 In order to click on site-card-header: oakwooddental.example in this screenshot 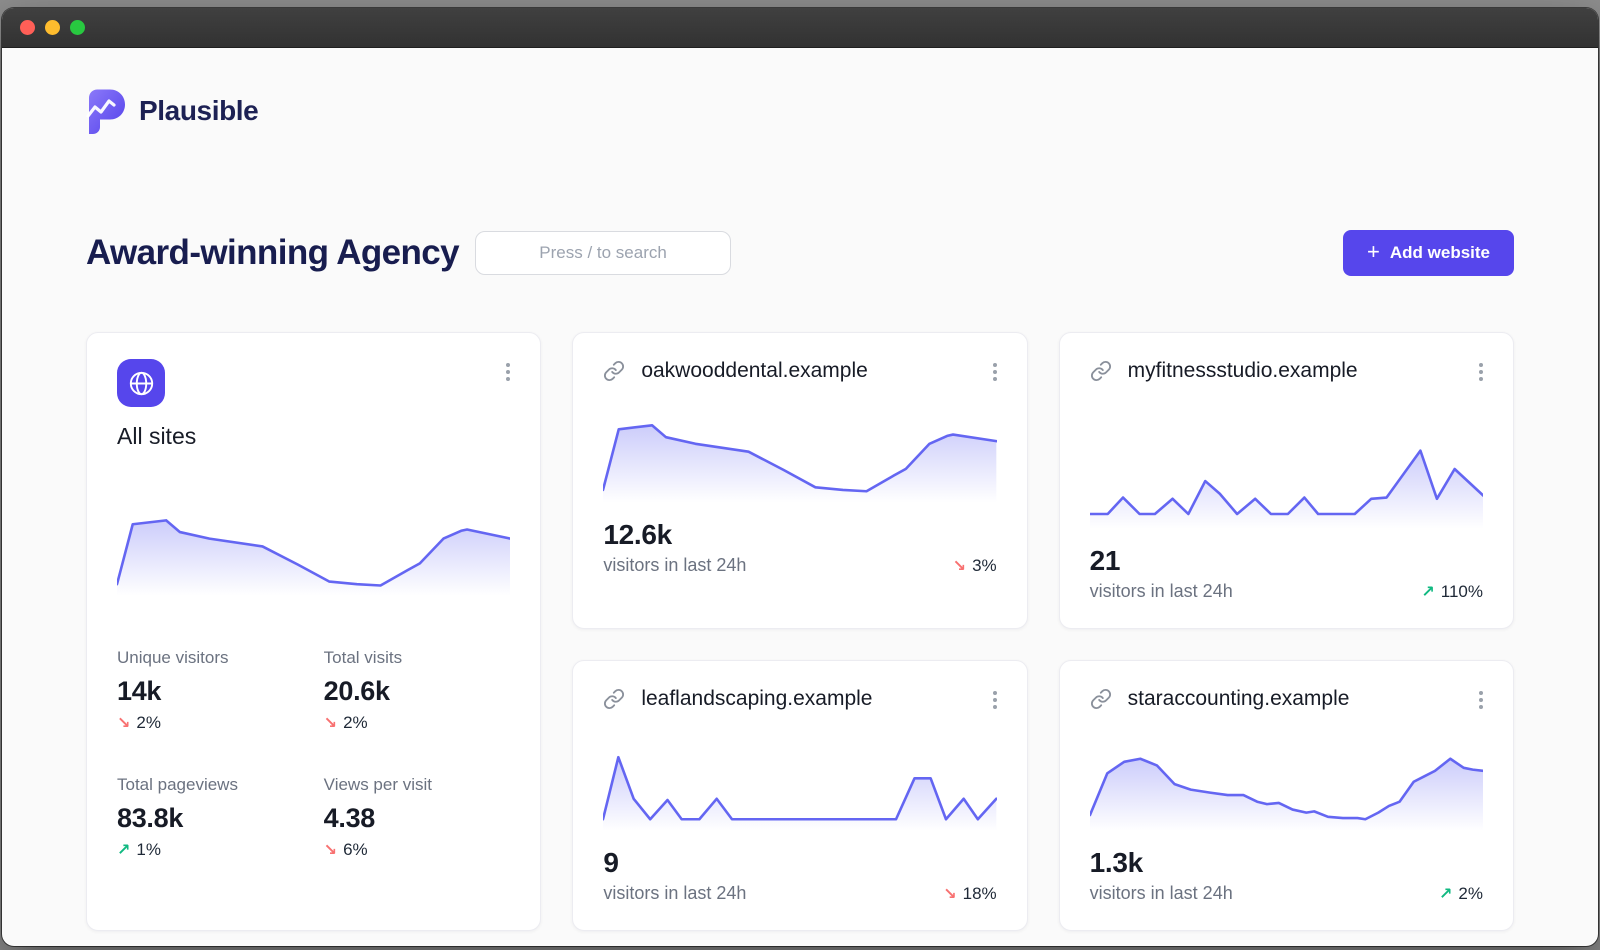, I will do `click(800, 374)`.